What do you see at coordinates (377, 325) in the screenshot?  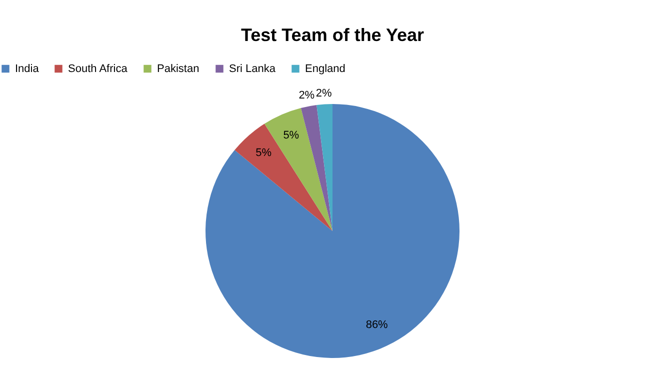 I see `data-label: 86%` at bounding box center [377, 325].